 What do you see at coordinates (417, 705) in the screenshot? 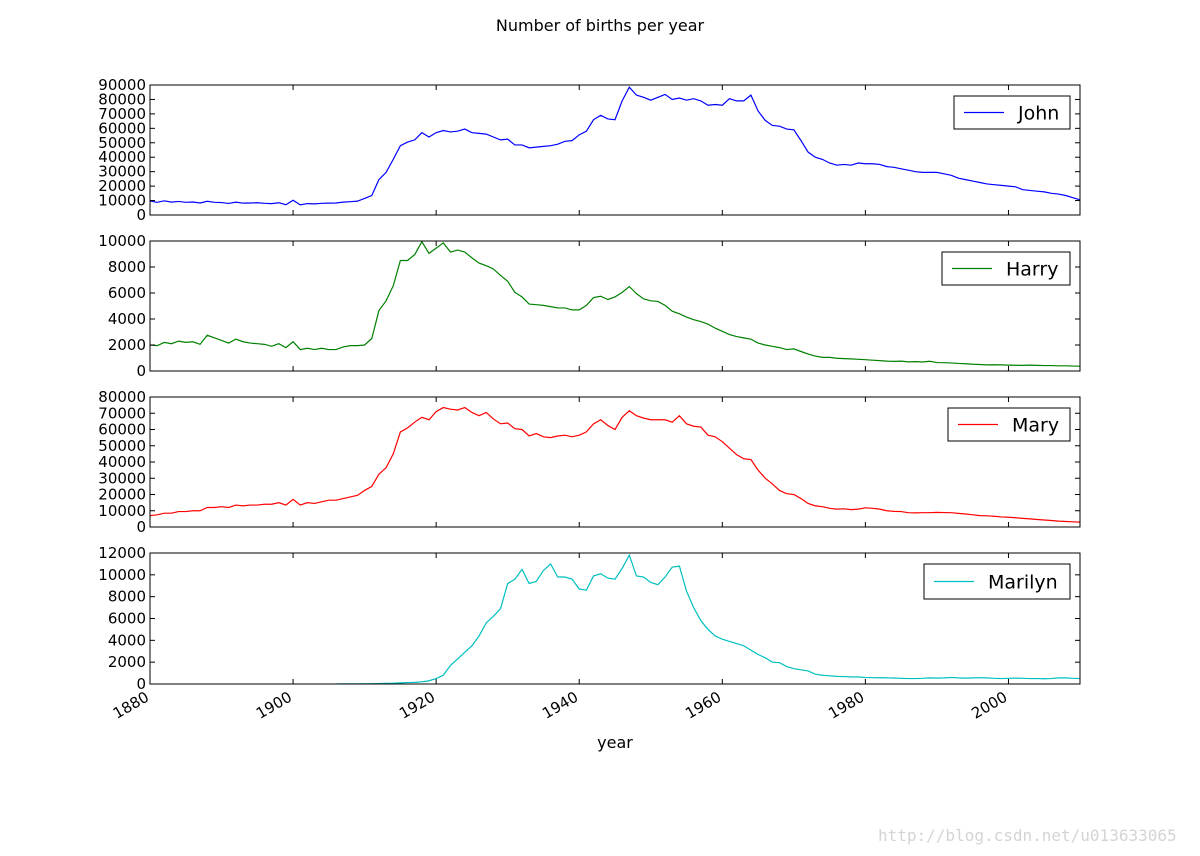
I see `x-tick-label: 1920` at bounding box center [417, 705].